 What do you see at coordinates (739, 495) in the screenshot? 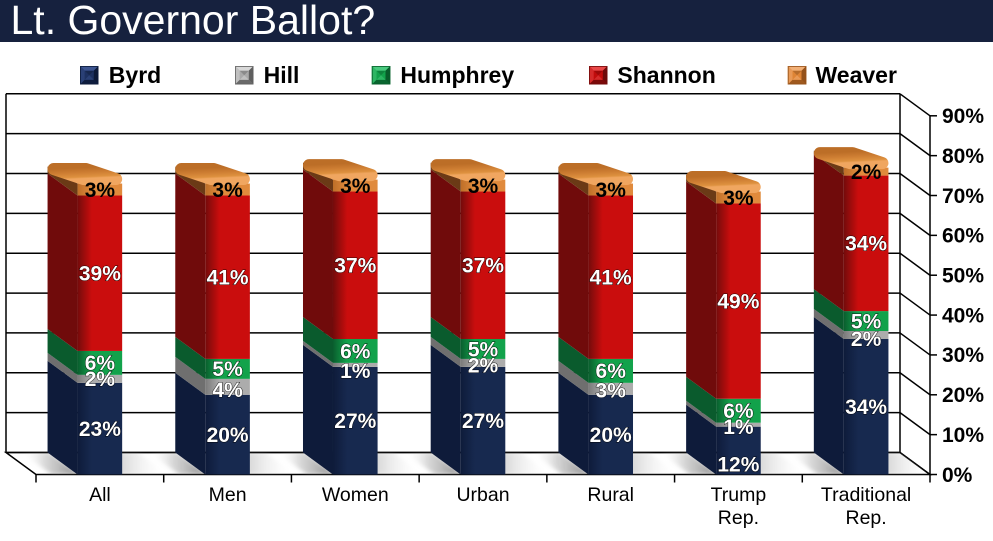
I see `svg-text: Trump` at bounding box center [739, 495].